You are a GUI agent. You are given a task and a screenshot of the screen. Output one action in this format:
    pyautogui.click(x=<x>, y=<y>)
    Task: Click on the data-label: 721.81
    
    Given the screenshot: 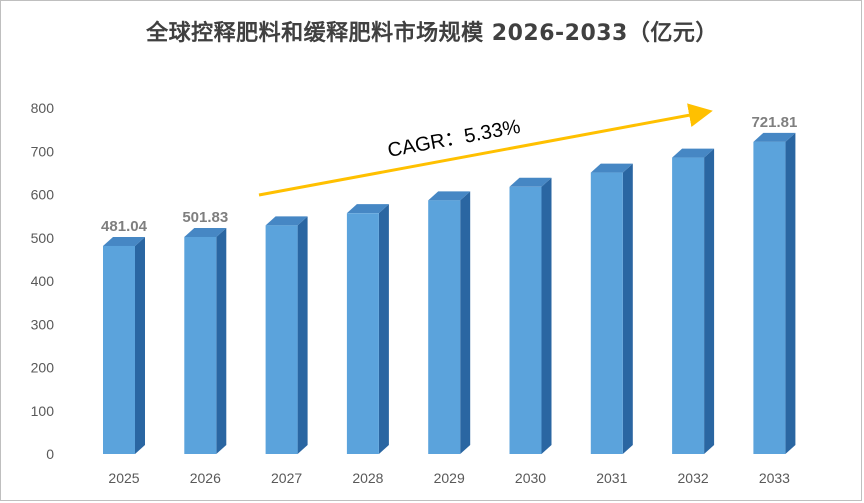 What is the action you would take?
    pyautogui.click(x=774, y=122)
    